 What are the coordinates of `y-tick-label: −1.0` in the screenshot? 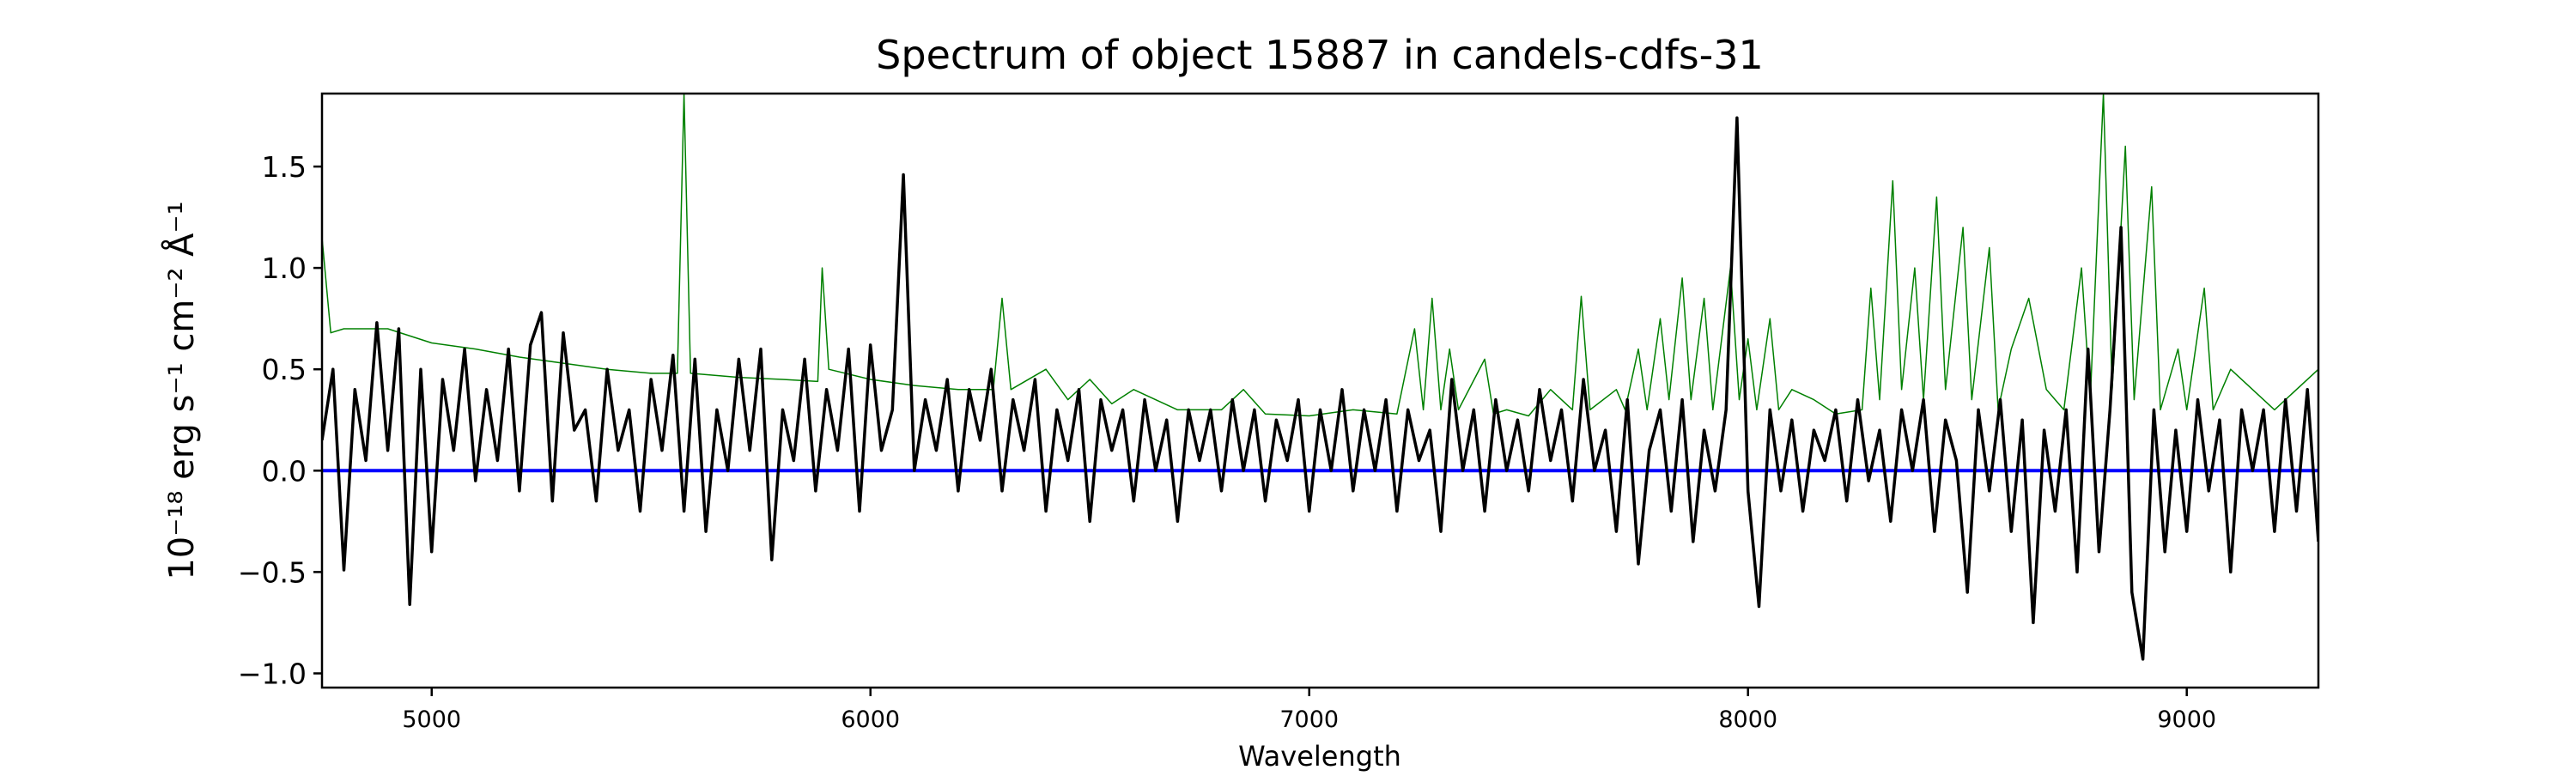 It's located at (272, 673).